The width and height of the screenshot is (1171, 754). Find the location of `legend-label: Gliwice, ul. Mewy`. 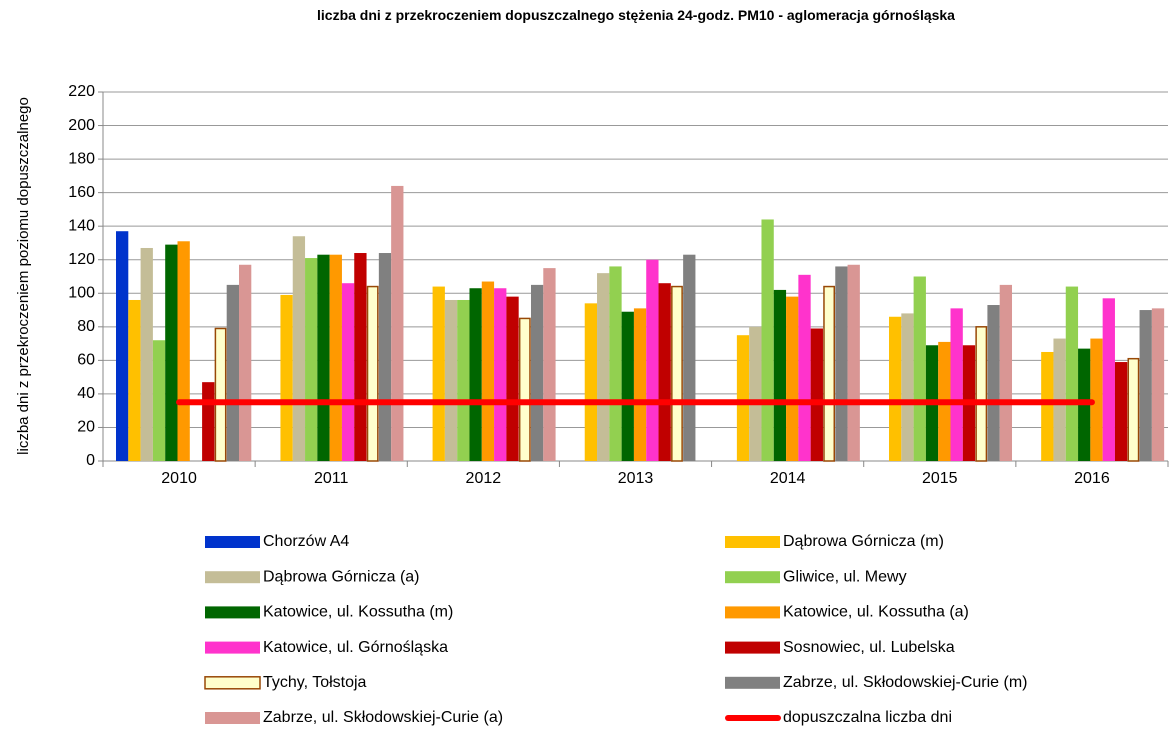

legend-label: Gliwice, ul. Mewy is located at coordinates (845, 576).